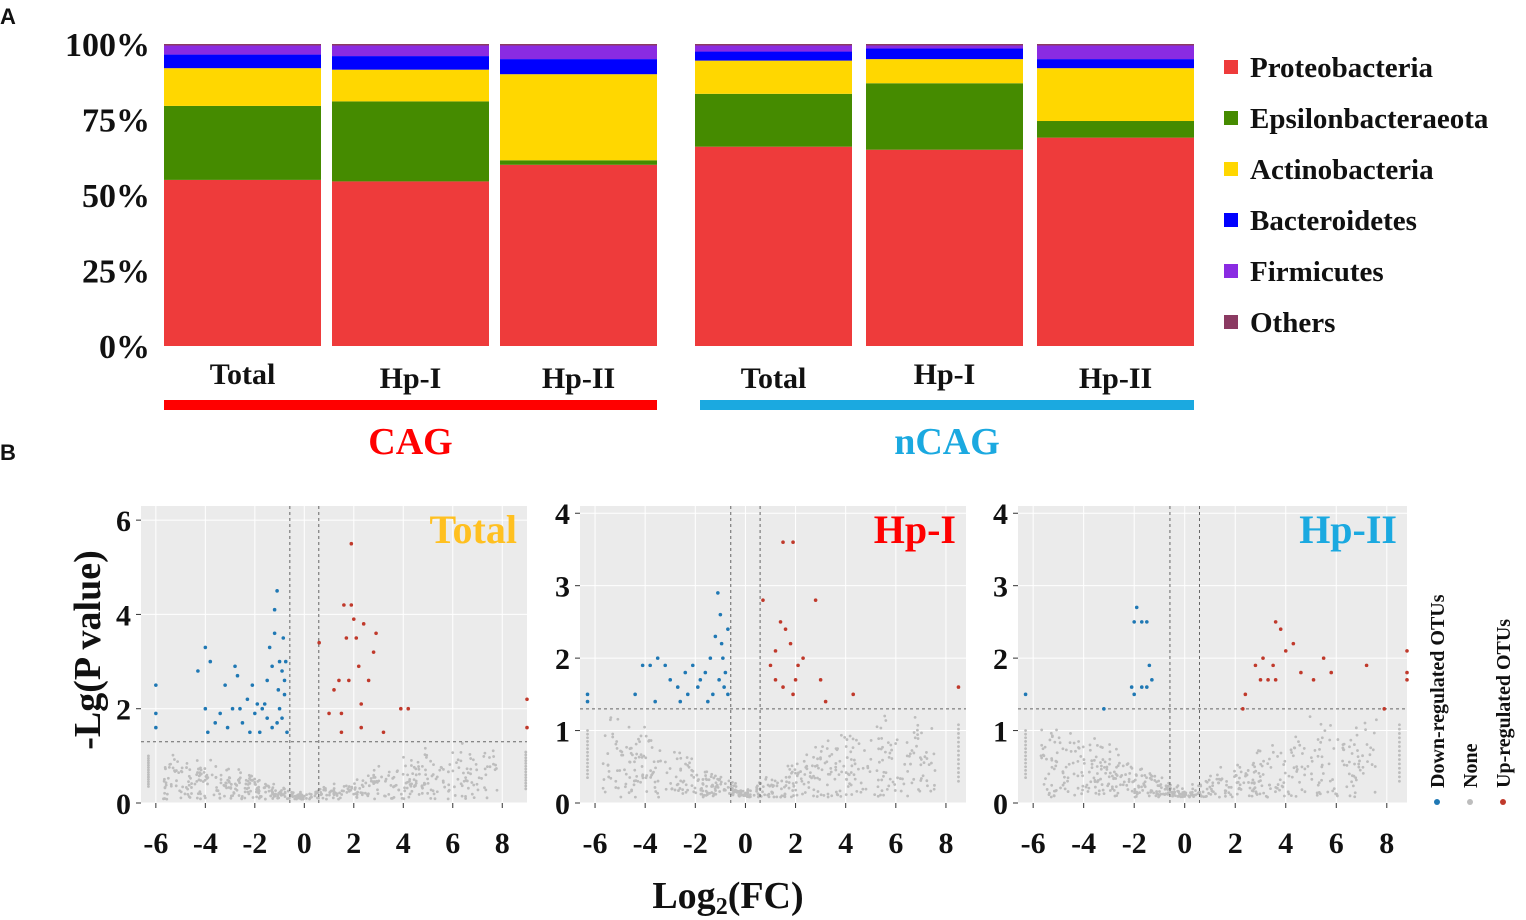 The height and width of the screenshot is (920, 1526). Describe the element at coordinates (1115, 129) in the screenshot. I see `bar-ncag-hp-ii-epsilonbacteraeota` at that location.